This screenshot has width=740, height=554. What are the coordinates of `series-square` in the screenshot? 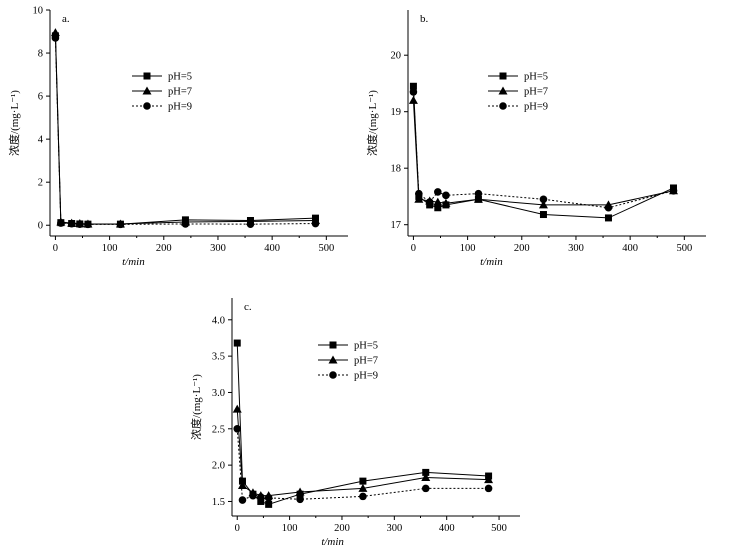 It's located at (185, 130).